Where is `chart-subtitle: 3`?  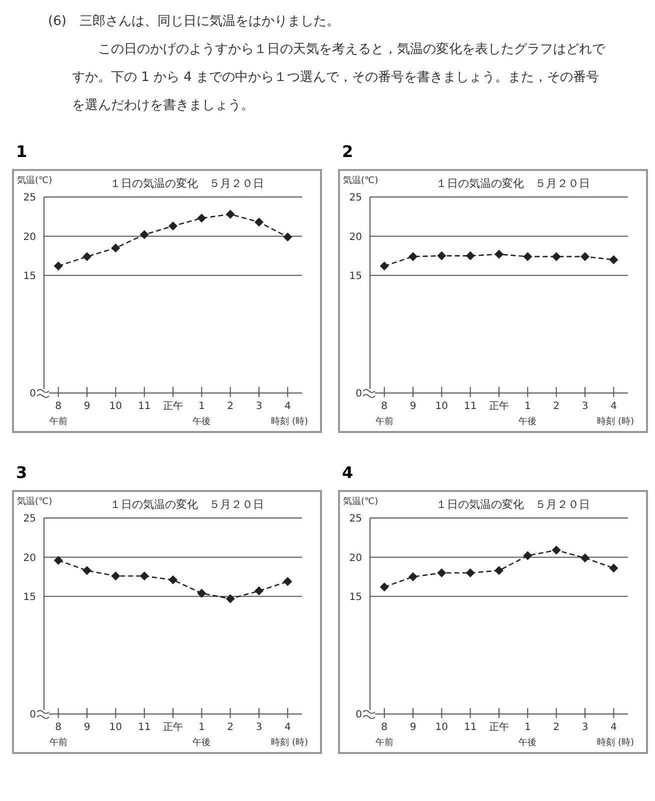
chart-subtitle: 3 is located at coordinates (22, 472).